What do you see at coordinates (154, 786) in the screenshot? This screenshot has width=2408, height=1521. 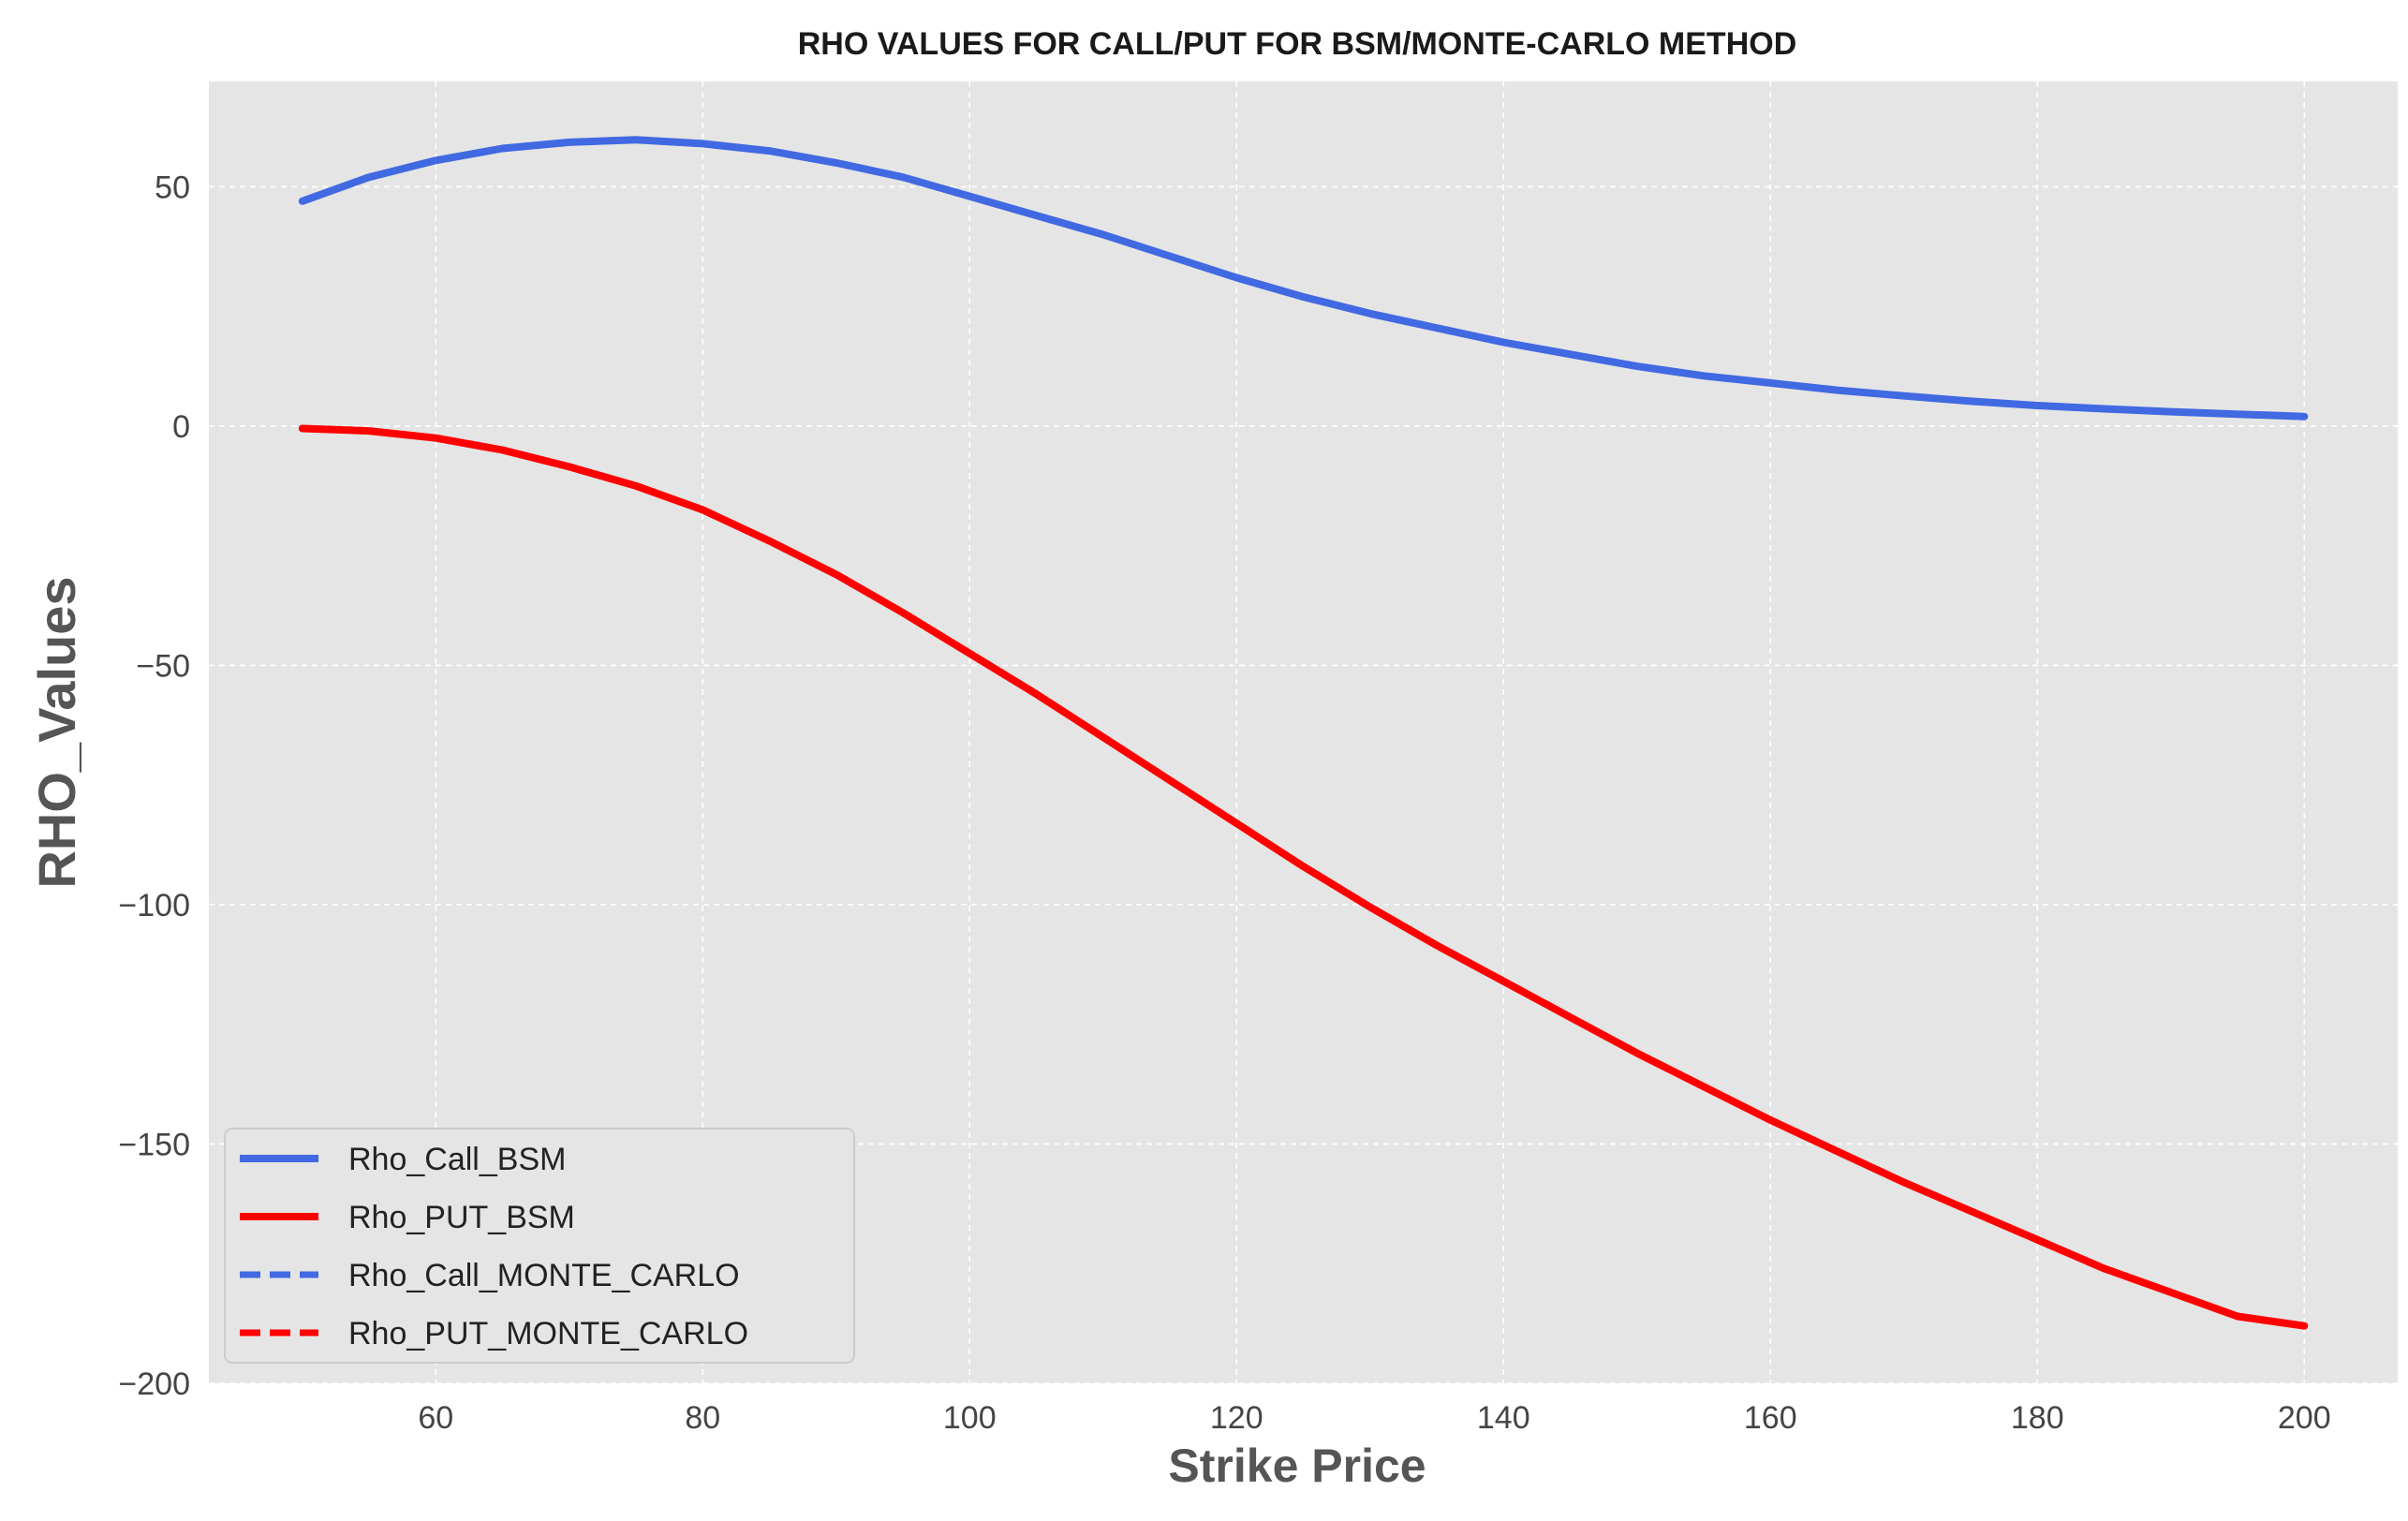 I see `y-tick-labels: 50 0 −50 −100 −150 −200` at bounding box center [154, 786].